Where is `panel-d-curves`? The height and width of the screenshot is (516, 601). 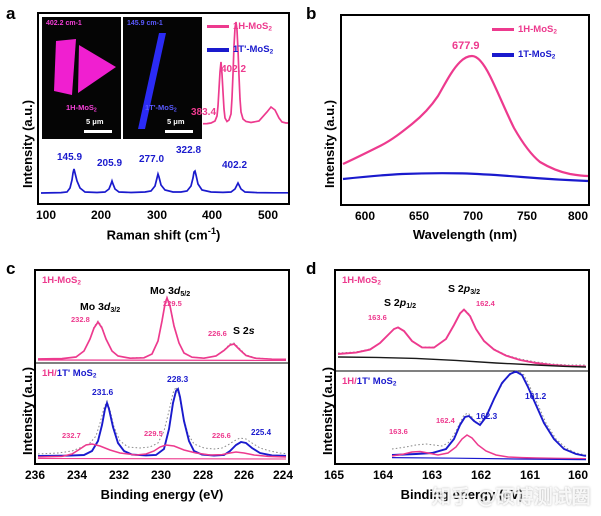 panel-d-curves is located at coordinates (462, 384).